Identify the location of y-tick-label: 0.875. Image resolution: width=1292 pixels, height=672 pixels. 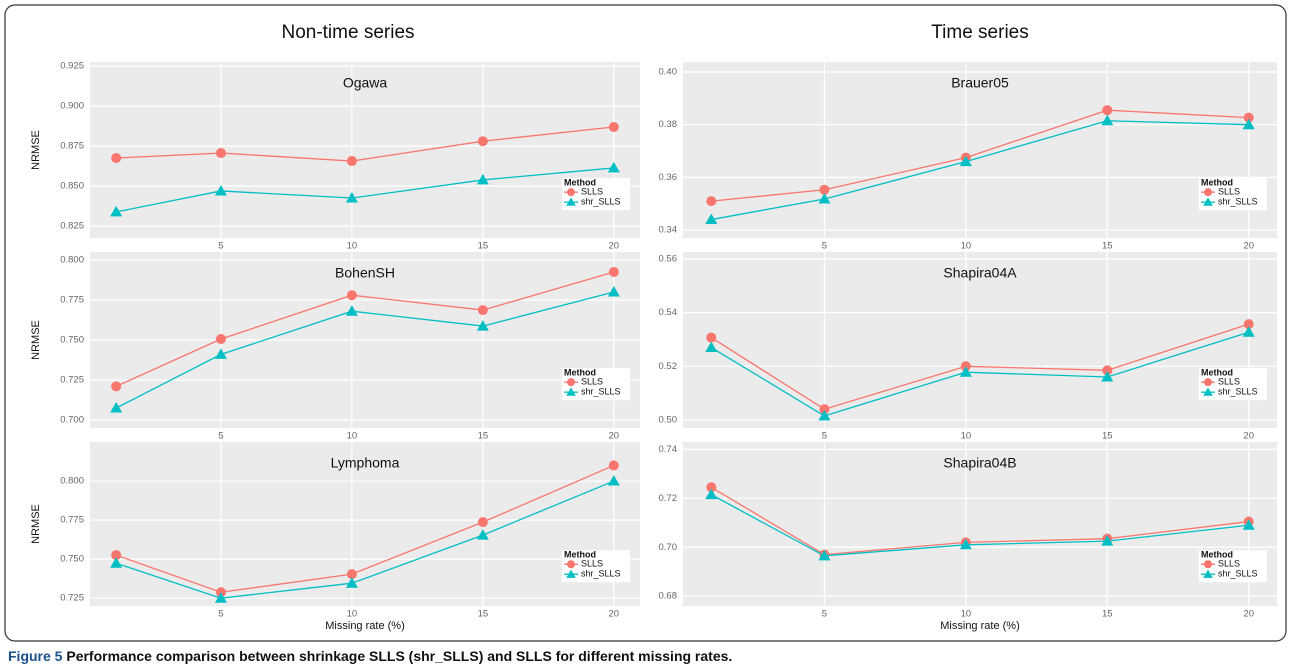
(72, 146).